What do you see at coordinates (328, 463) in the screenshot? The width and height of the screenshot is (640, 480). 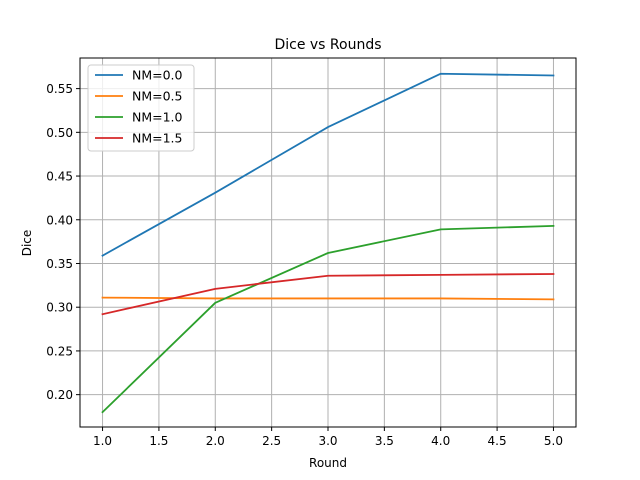 I see `x-axis-label: Round` at bounding box center [328, 463].